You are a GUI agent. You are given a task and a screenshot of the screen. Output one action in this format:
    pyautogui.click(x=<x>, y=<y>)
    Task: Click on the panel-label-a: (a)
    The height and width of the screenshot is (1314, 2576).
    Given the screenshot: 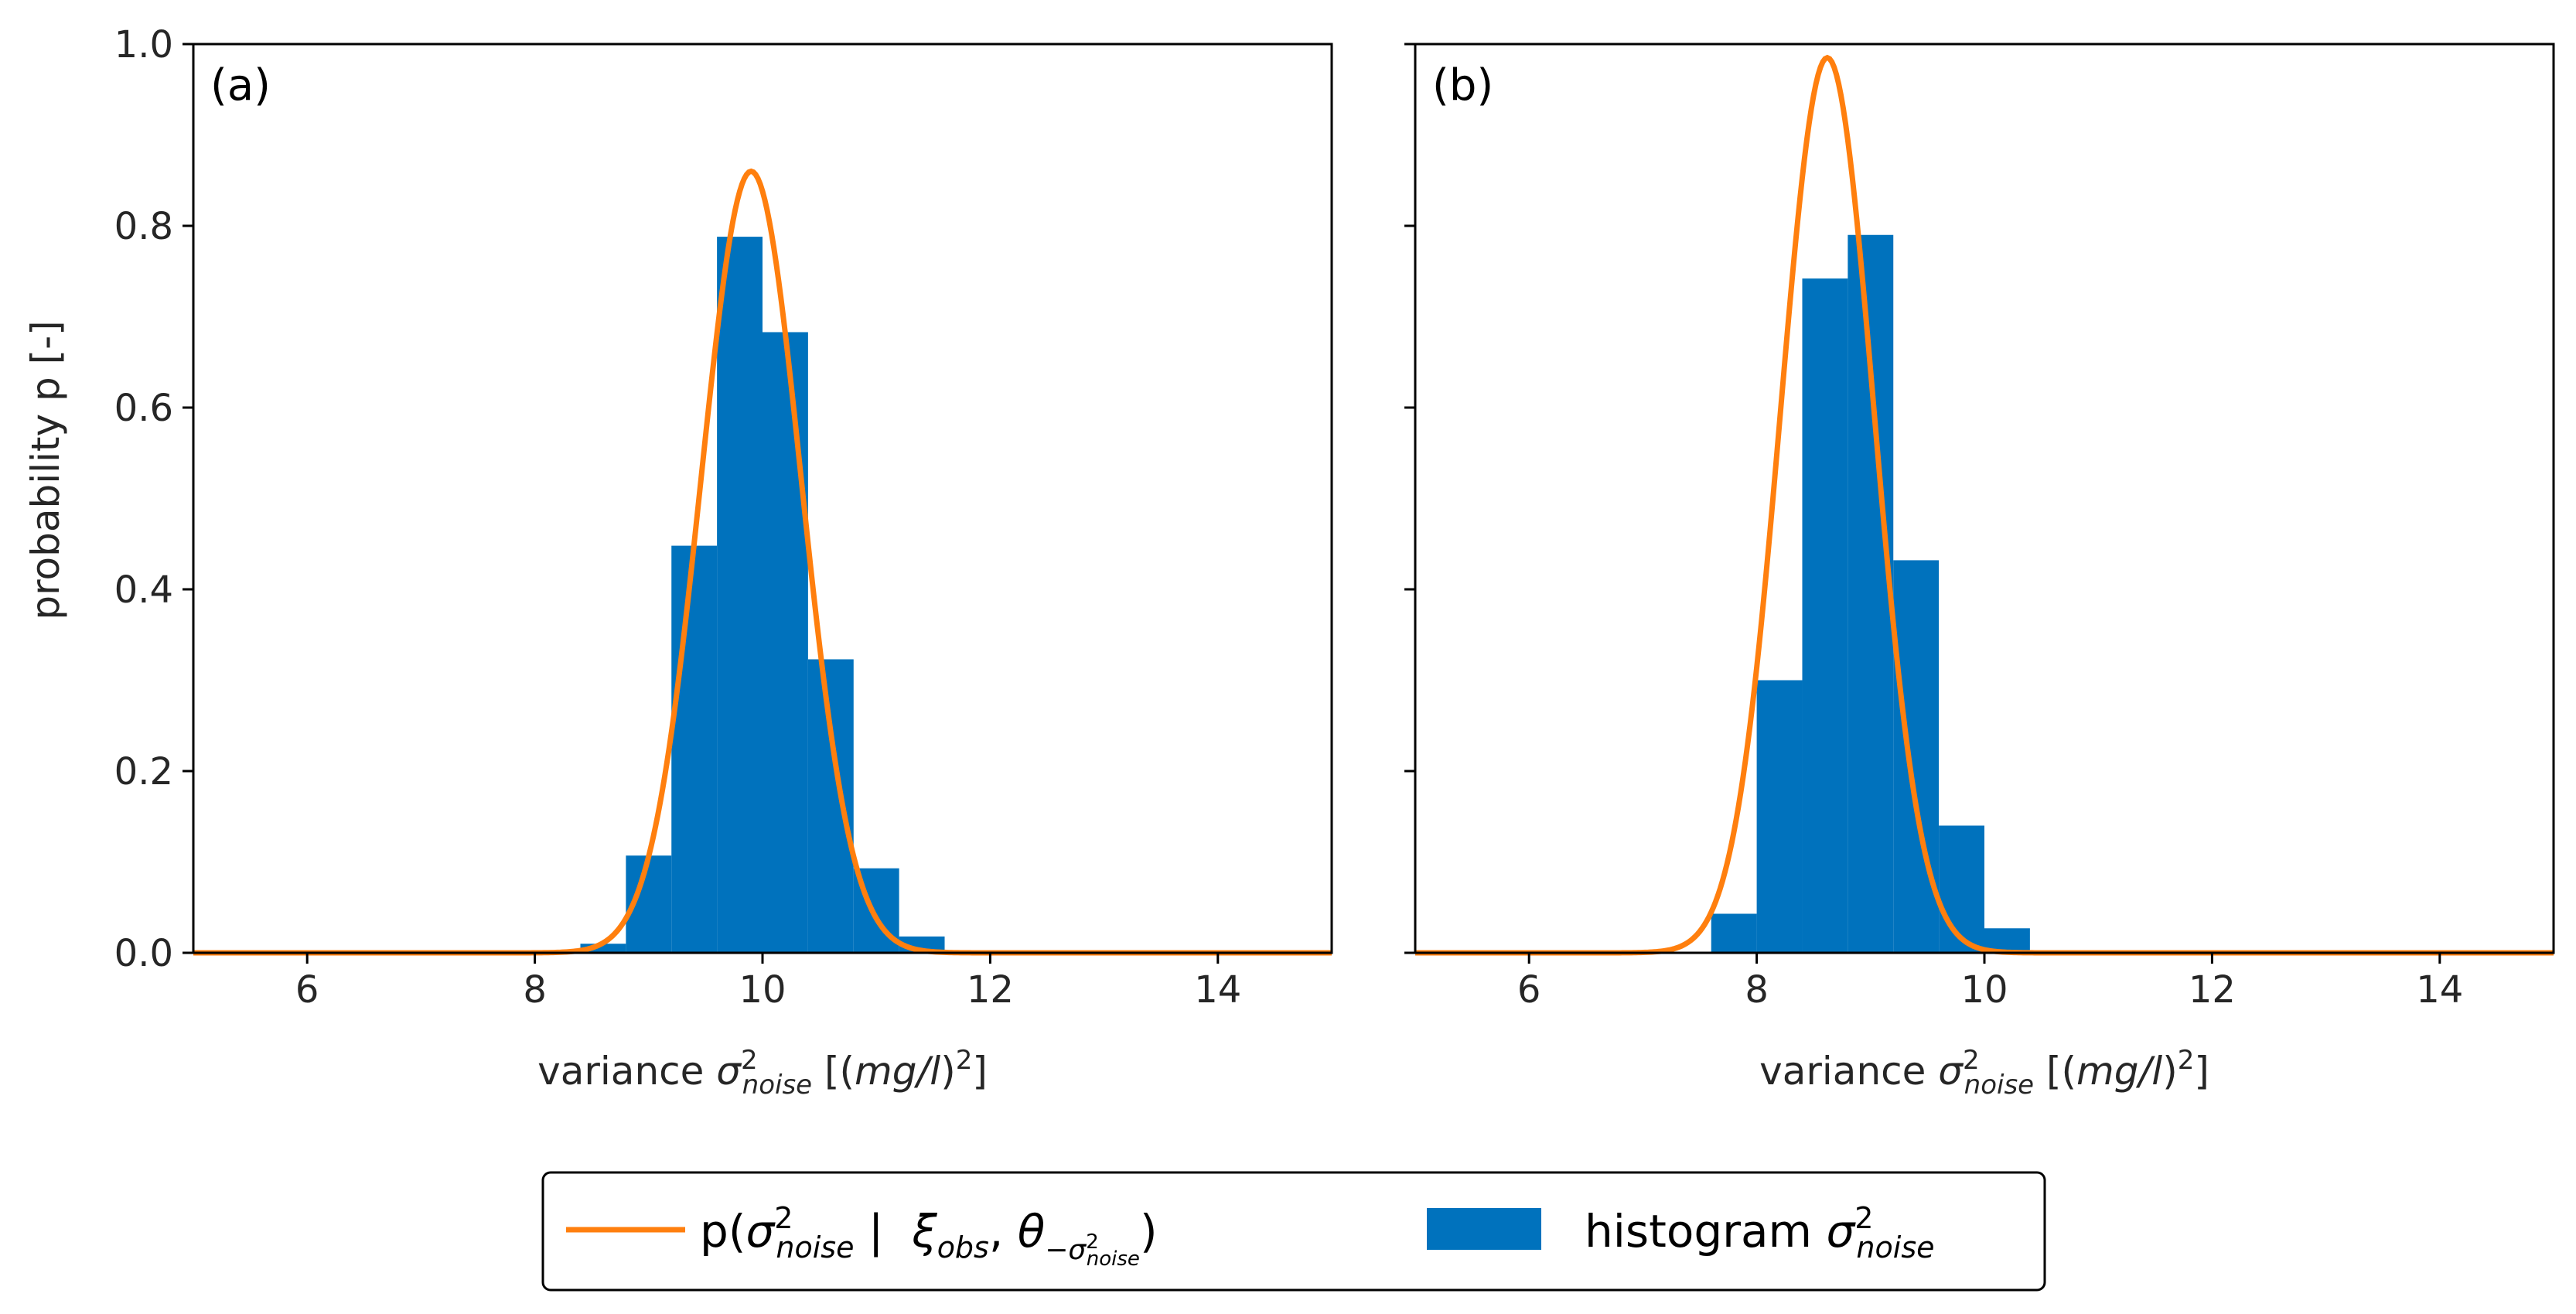 What is the action you would take?
    pyautogui.click(x=241, y=85)
    